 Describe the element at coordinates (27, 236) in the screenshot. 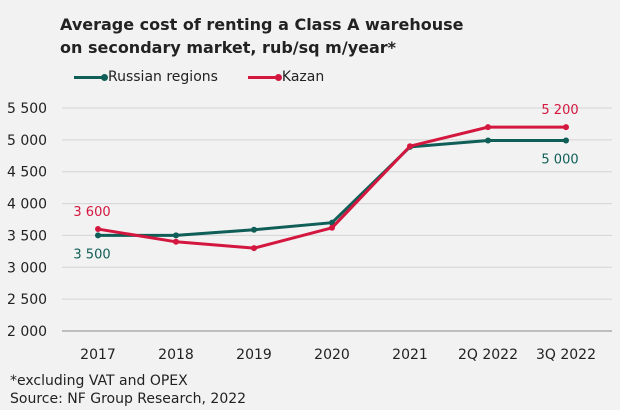

I see `y-tick-label: 3 500` at that location.